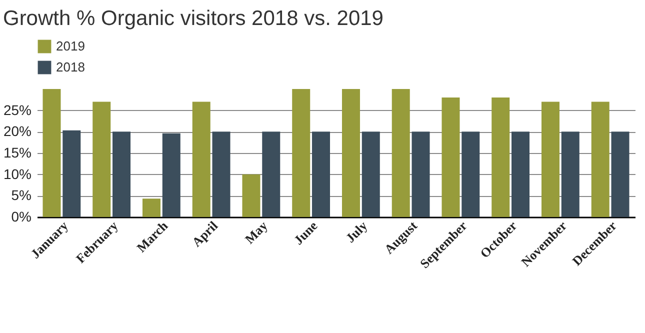  I want to click on y-tick-label: 10%, so click(17, 174).